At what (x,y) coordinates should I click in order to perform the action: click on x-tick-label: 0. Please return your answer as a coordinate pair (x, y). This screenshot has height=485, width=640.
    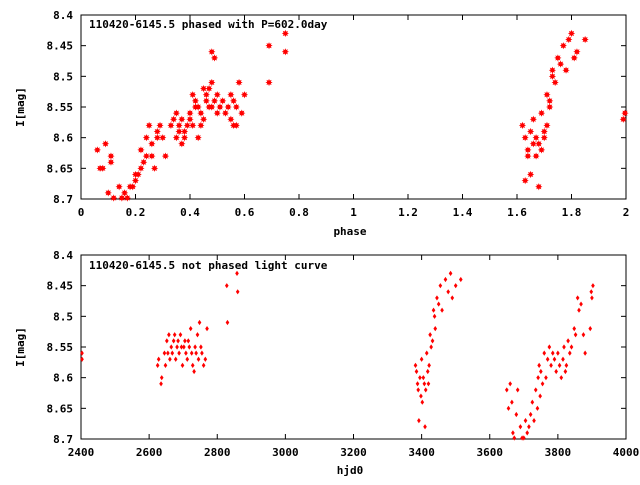
    Looking at the image, I should click on (81, 212).